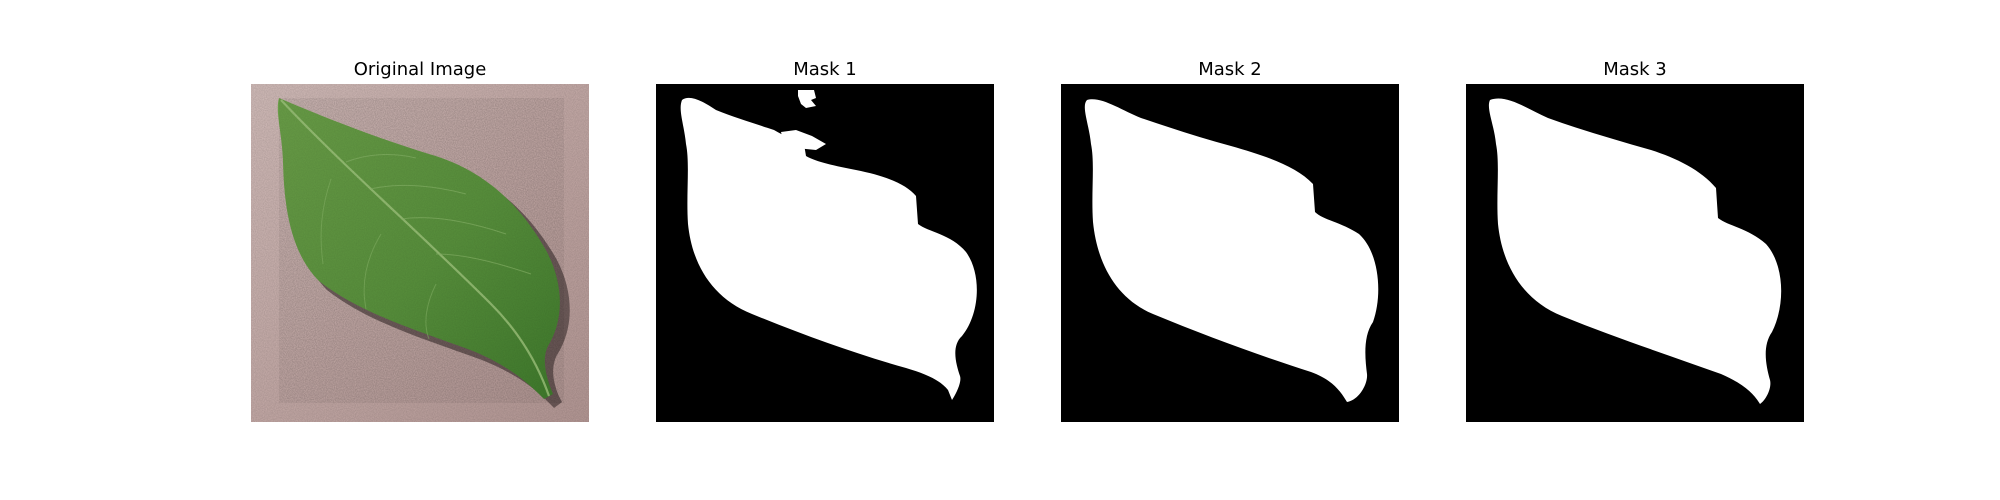 The width and height of the screenshot is (2000, 500). I want to click on panel-title: Mask 2, so click(1230, 69).